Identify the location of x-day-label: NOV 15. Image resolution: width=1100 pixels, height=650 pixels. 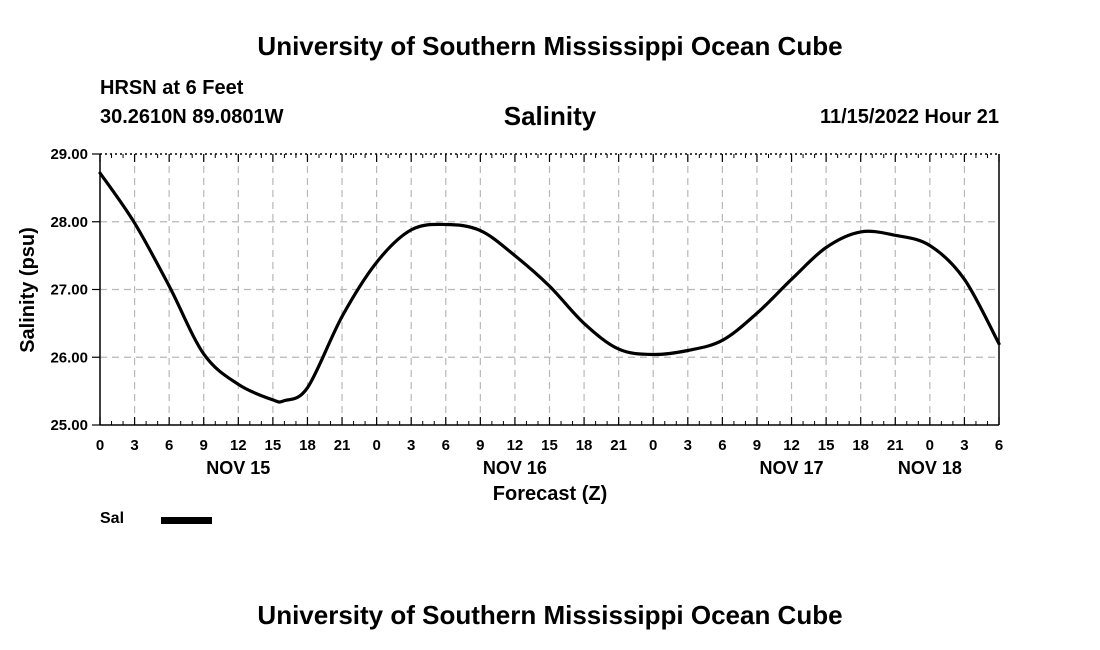
(238, 468).